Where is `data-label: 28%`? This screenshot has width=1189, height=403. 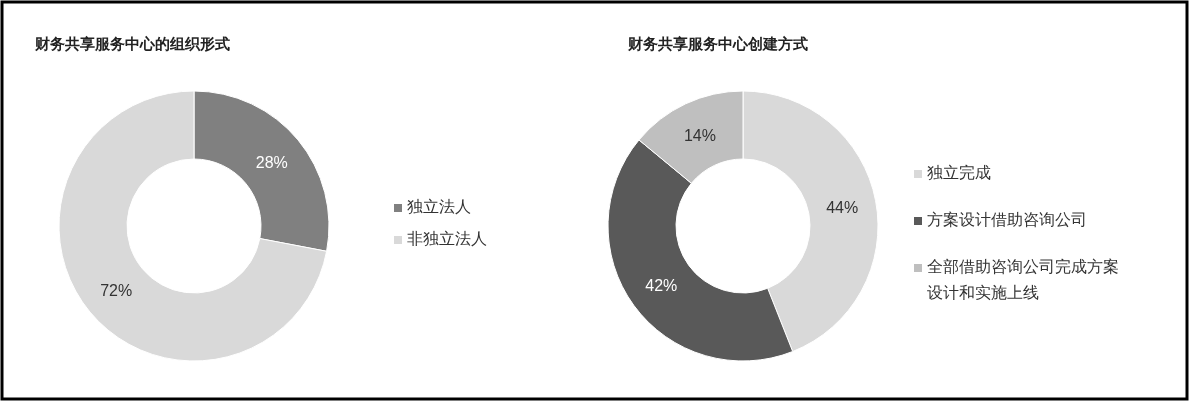
data-label: 28% is located at coordinates (271, 162).